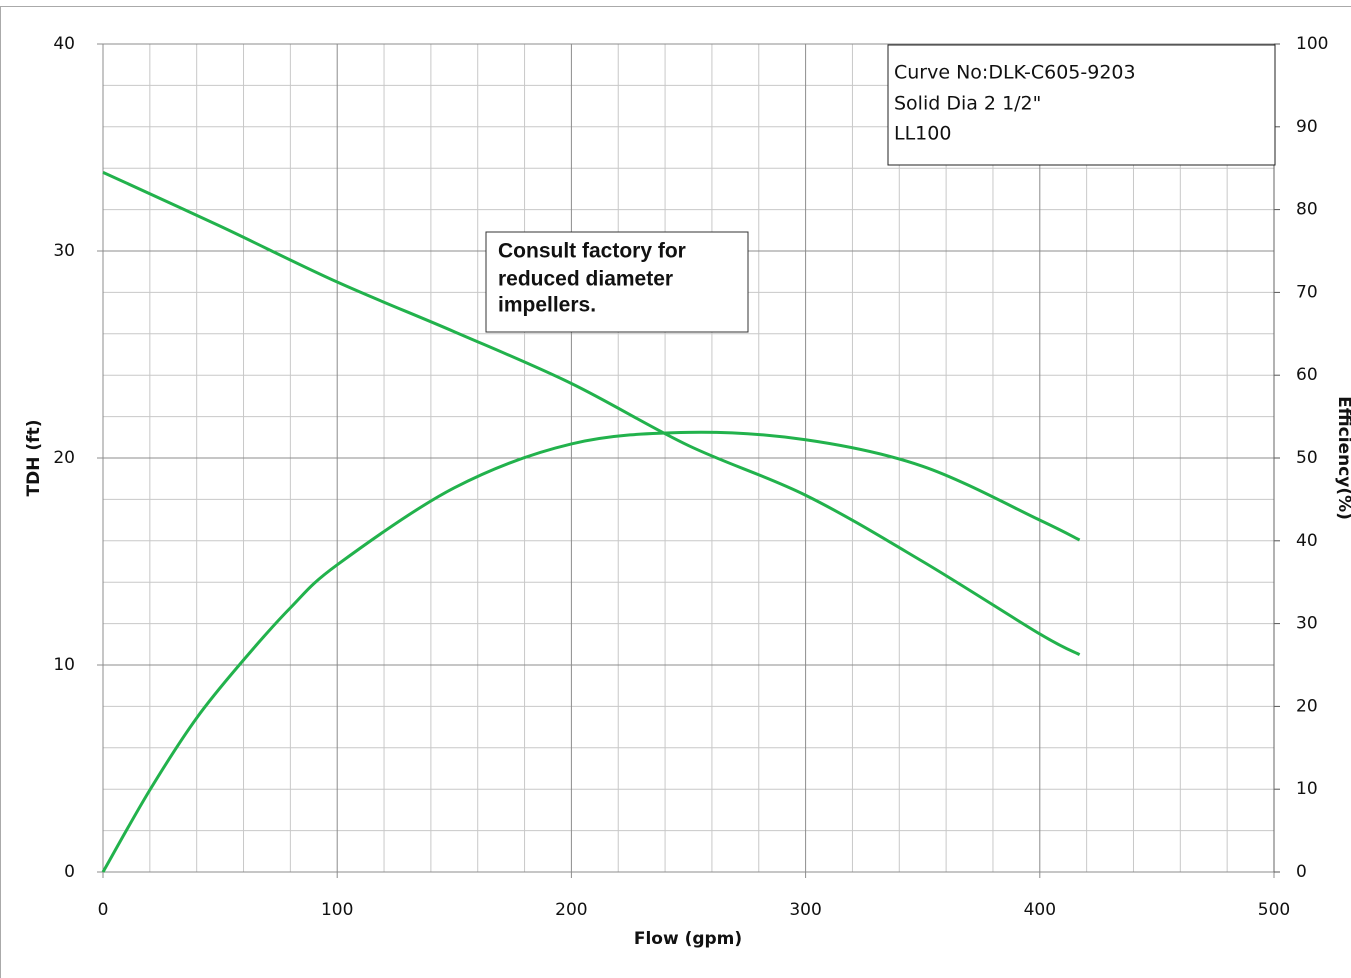  What do you see at coordinates (1307, 541) in the screenshot?
I see `y2-tick-label: 40` at bounding box center [1307, 541].